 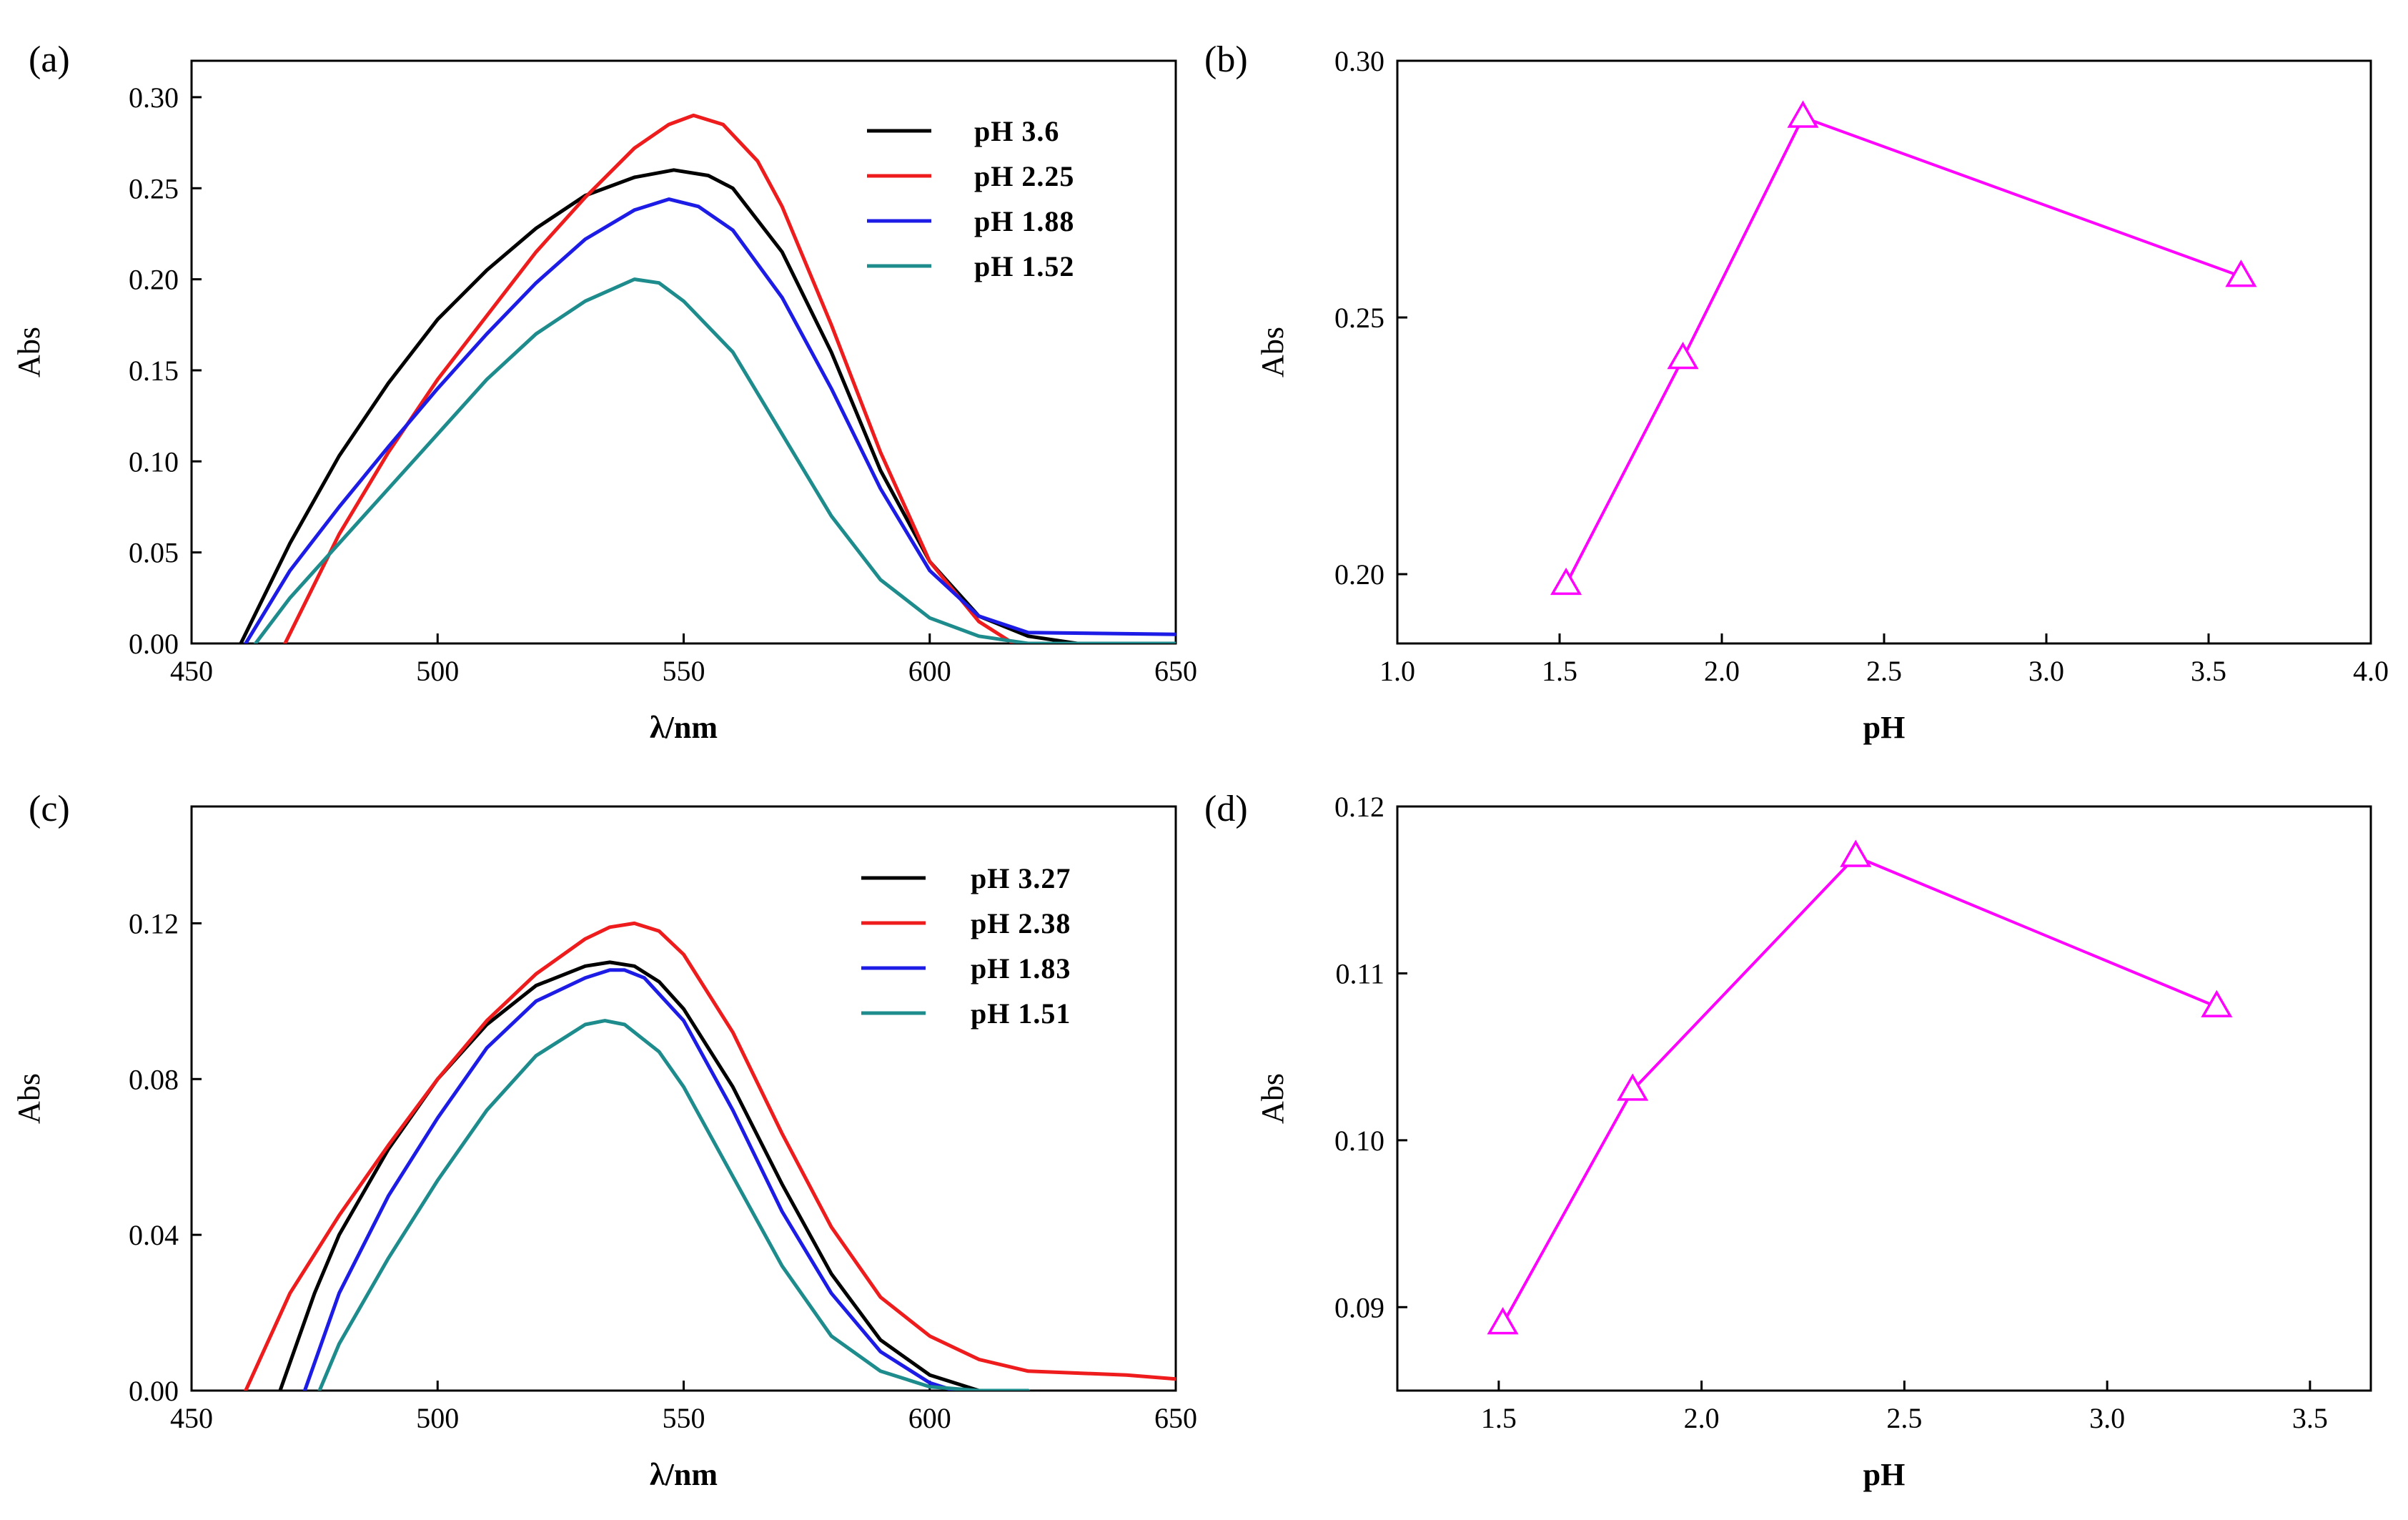 I want to click on legend-label: pH 1.51, so click(x=1021, y=1013).